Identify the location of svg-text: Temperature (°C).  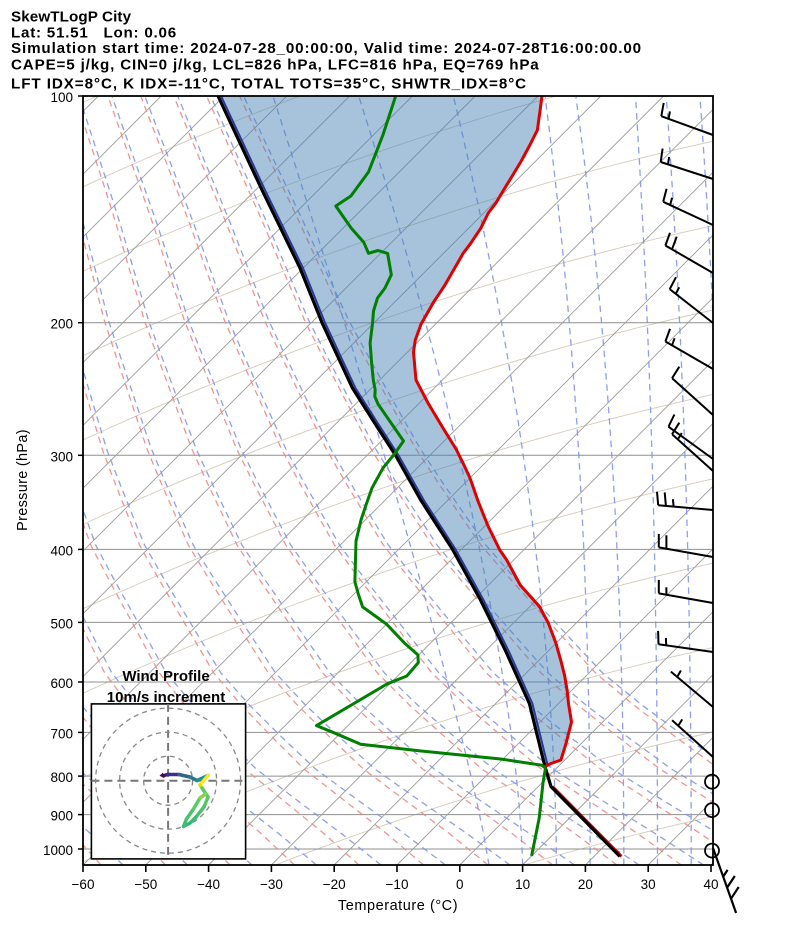
(398, 906).